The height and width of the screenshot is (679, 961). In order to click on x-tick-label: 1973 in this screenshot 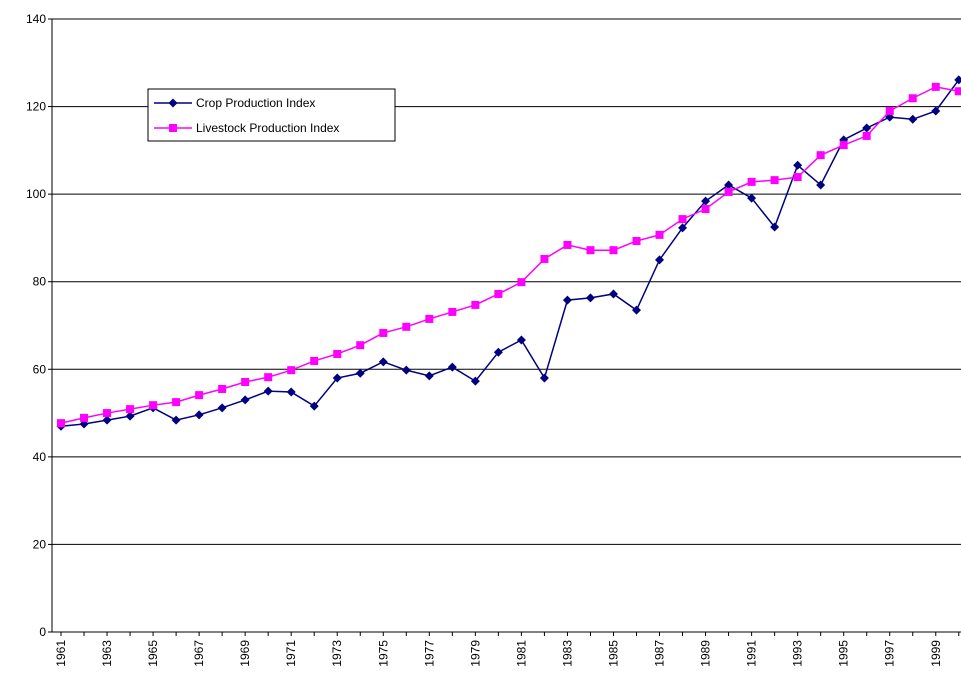, I will do `click(337, 653)`.